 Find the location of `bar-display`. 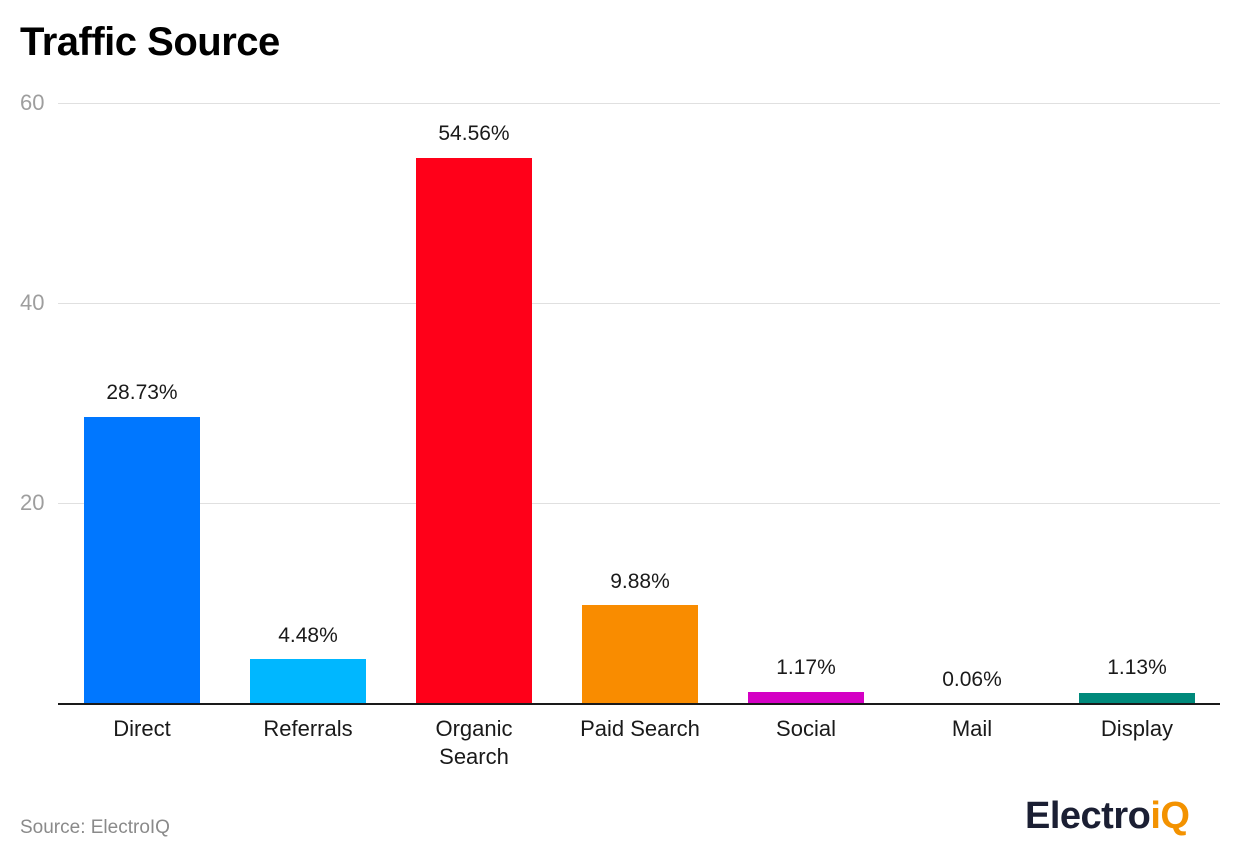

bar-display is located at coordinates (1137, 698).